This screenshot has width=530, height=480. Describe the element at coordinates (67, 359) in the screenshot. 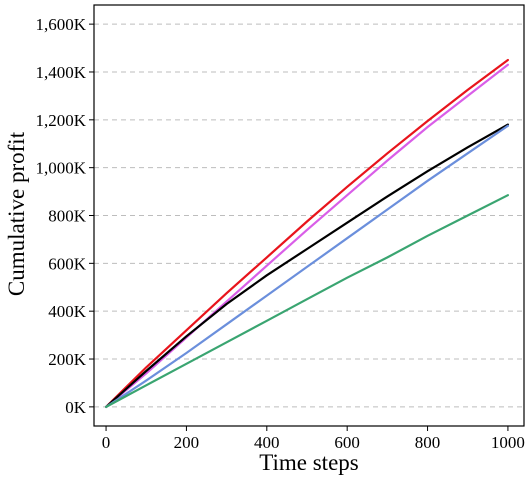

I see `y-tick-label: 200K` at that location.